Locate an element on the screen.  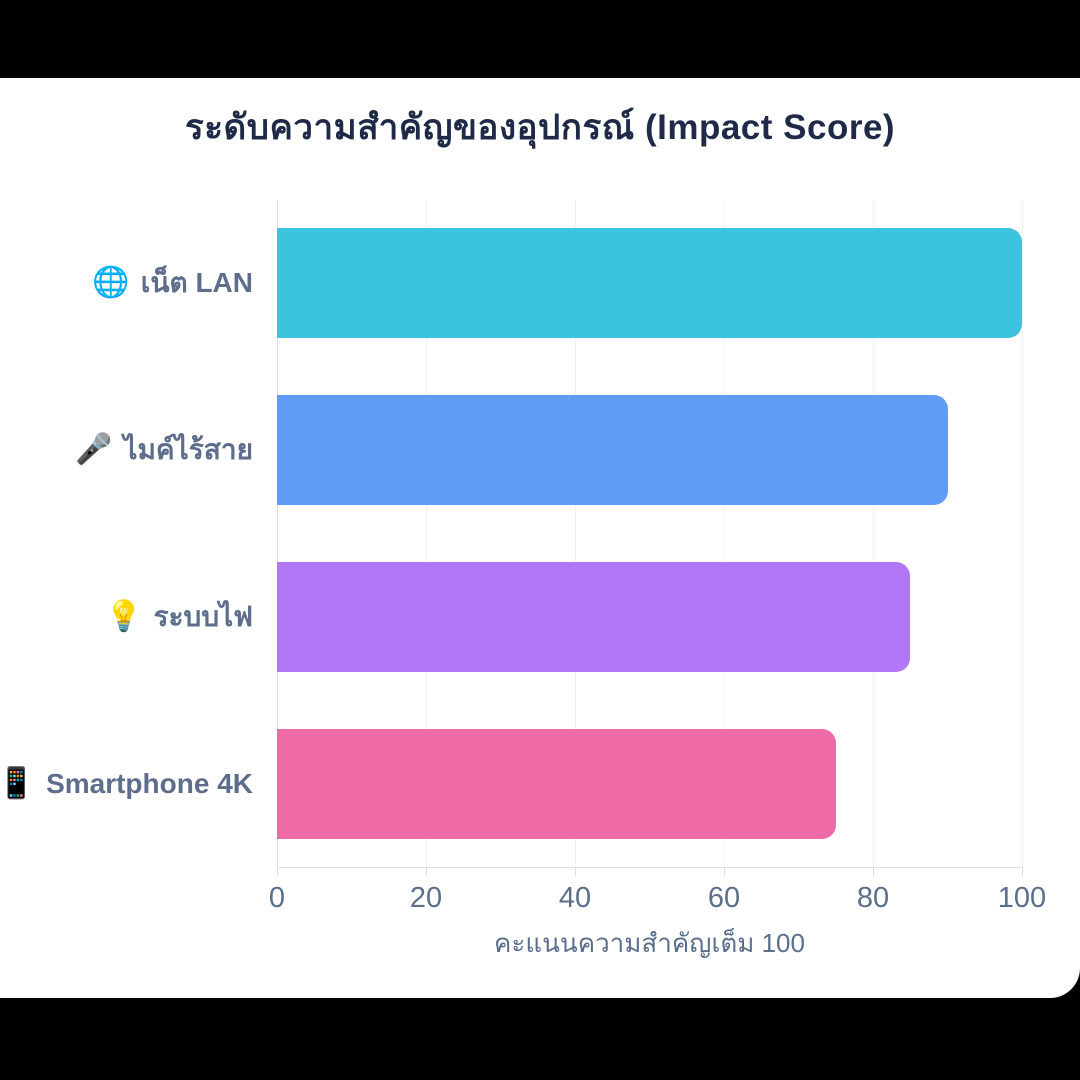
top-letterbox is located at coordinates (540, 39).